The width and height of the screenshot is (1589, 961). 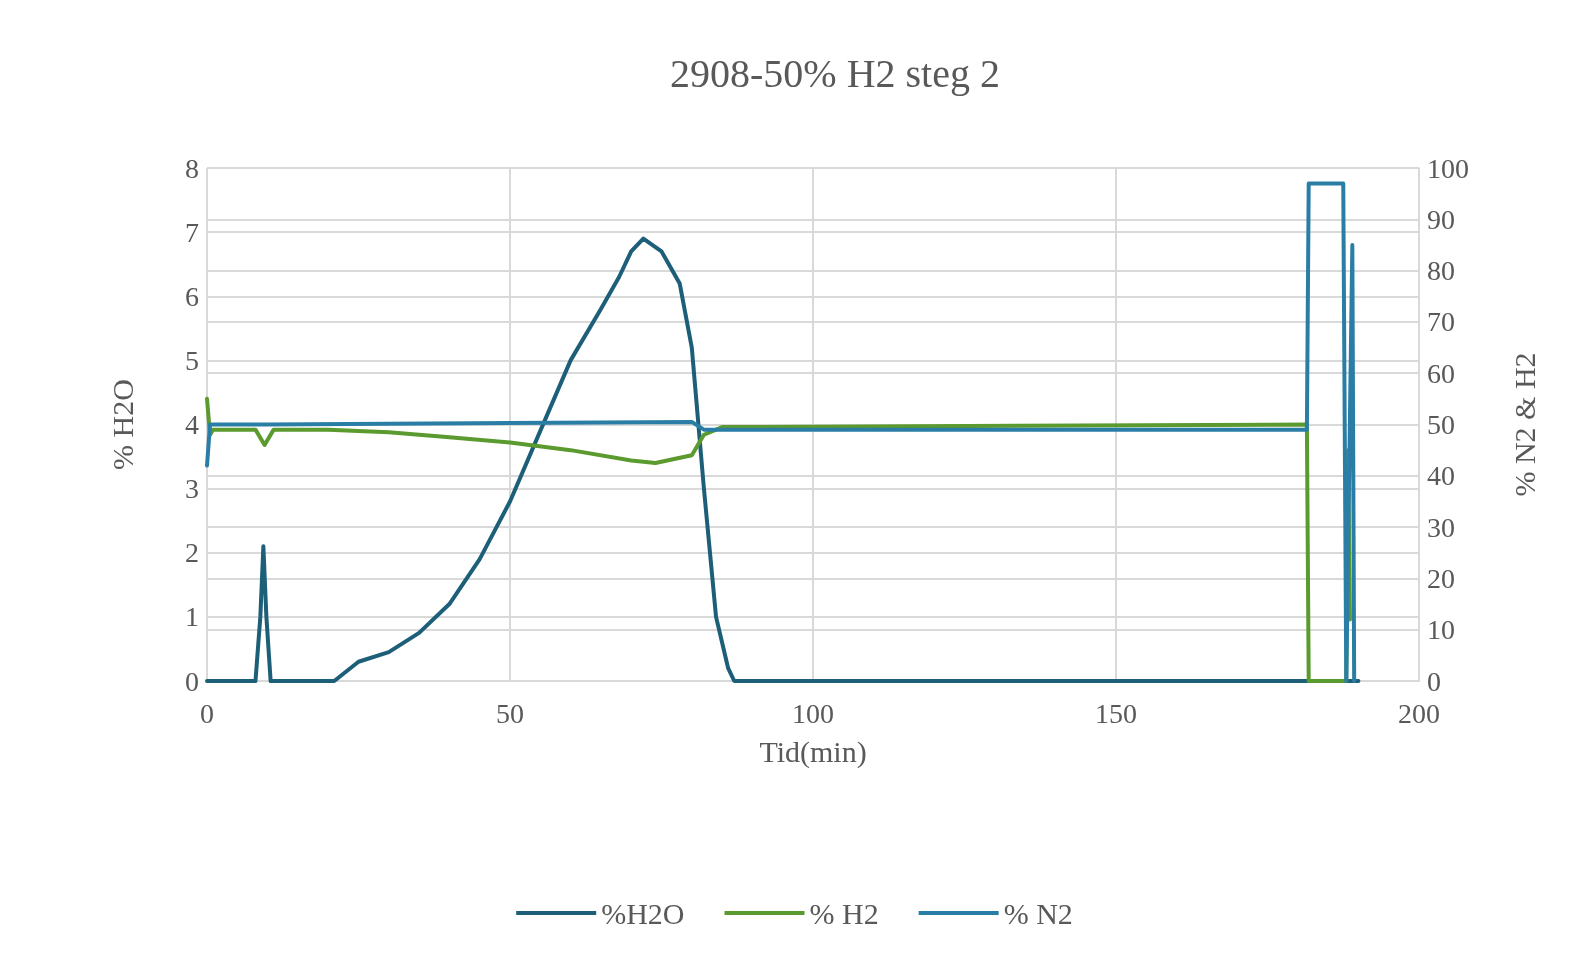 I want to click on y2-tick-label: 40, so click(x=1441, y=476).